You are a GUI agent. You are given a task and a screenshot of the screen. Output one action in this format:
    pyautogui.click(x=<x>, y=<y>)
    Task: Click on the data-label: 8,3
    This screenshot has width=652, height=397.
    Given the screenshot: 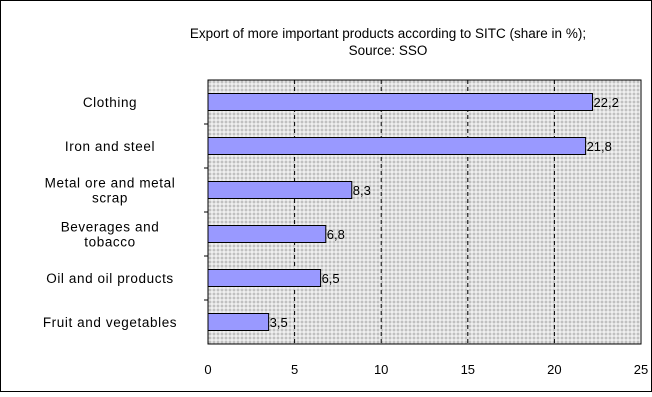 What is the action you would take?
    pyautogui.click(x=362, y=190)
    